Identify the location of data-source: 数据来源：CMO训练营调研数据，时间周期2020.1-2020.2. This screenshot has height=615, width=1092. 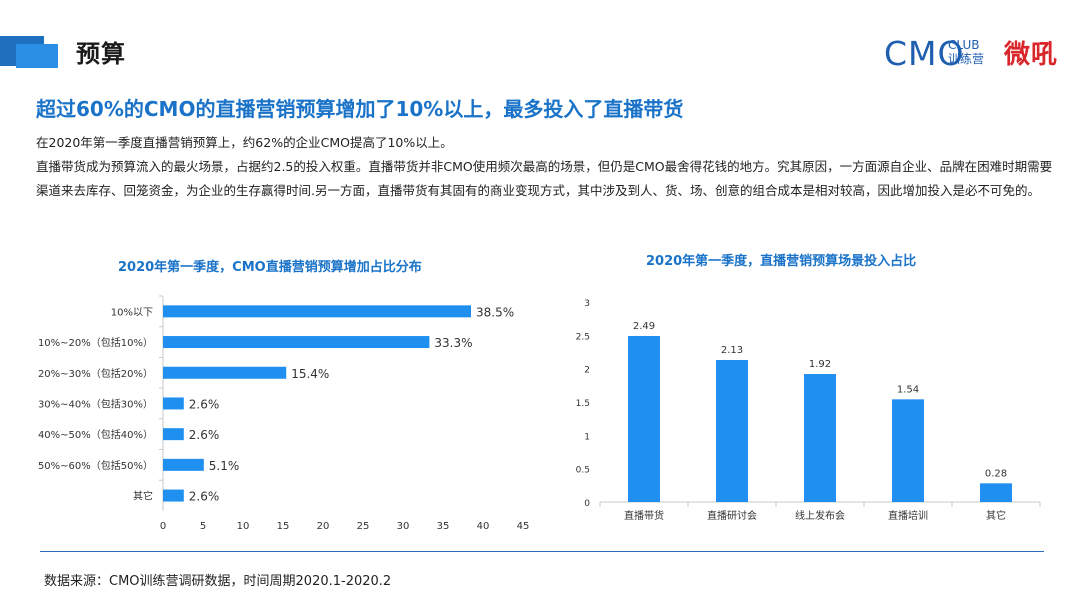
(218, 581).